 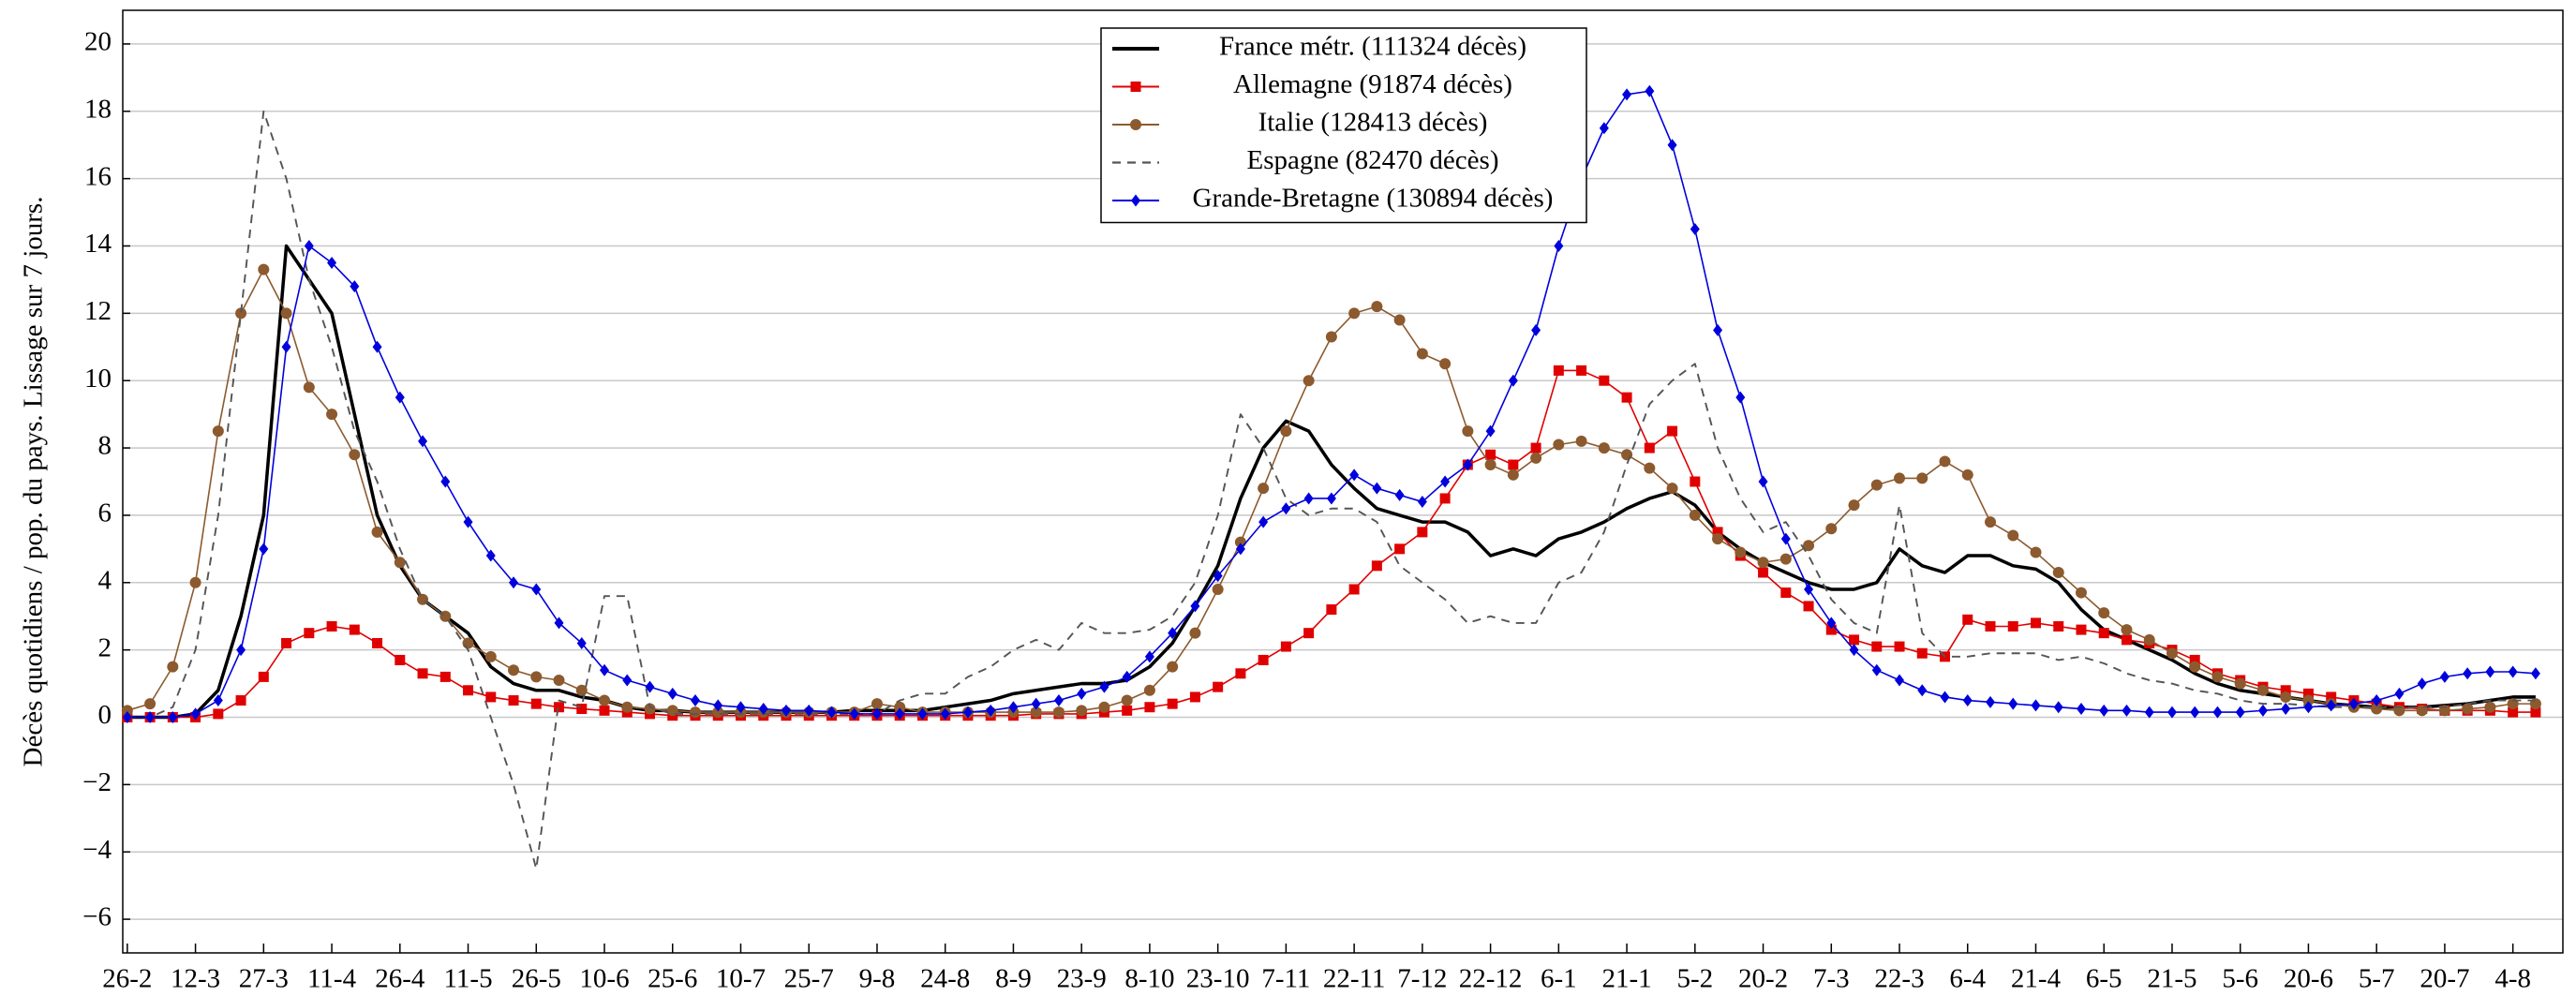 I want to click on x-tick-label: 8-9, so click(x=1013, y=979).